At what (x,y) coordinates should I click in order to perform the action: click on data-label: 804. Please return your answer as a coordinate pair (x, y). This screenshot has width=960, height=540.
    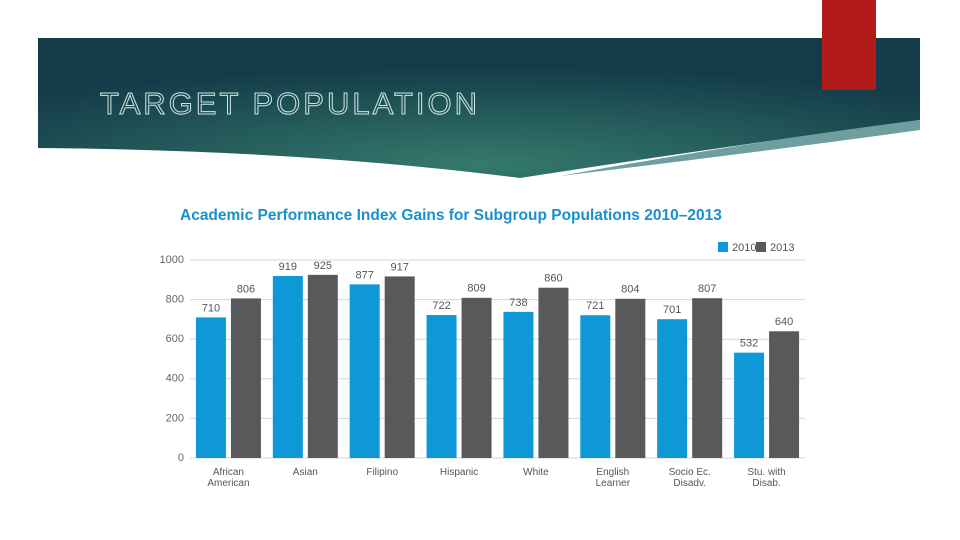
    Looking at the image, I should click on (630, 290).